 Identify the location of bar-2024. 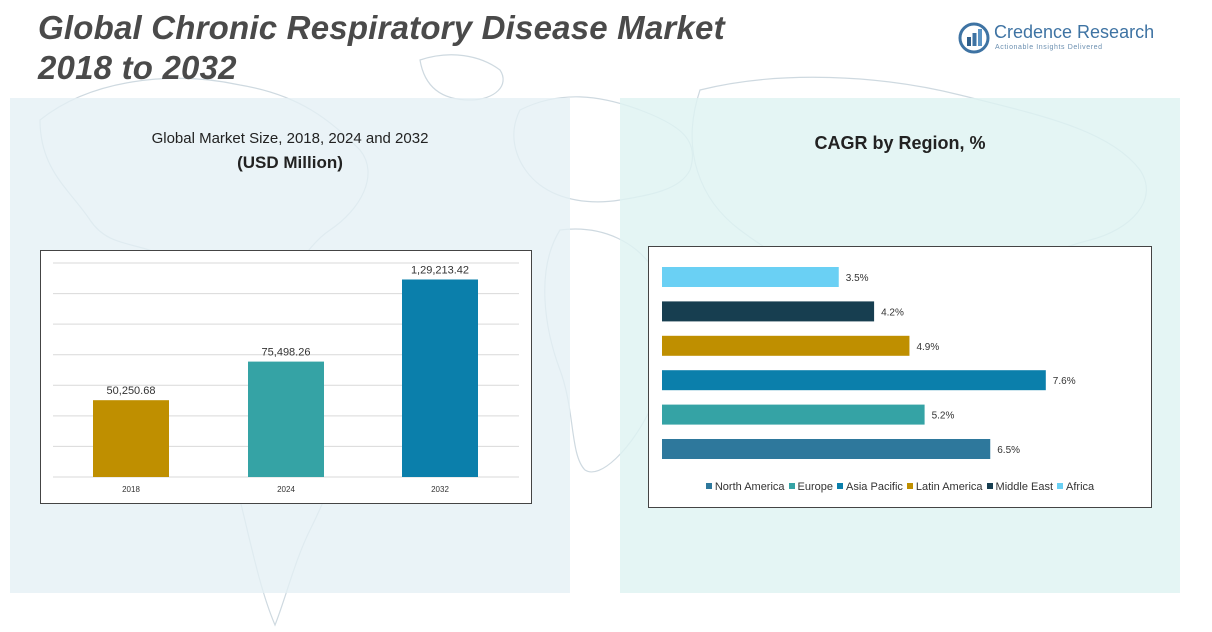
(286, 419).